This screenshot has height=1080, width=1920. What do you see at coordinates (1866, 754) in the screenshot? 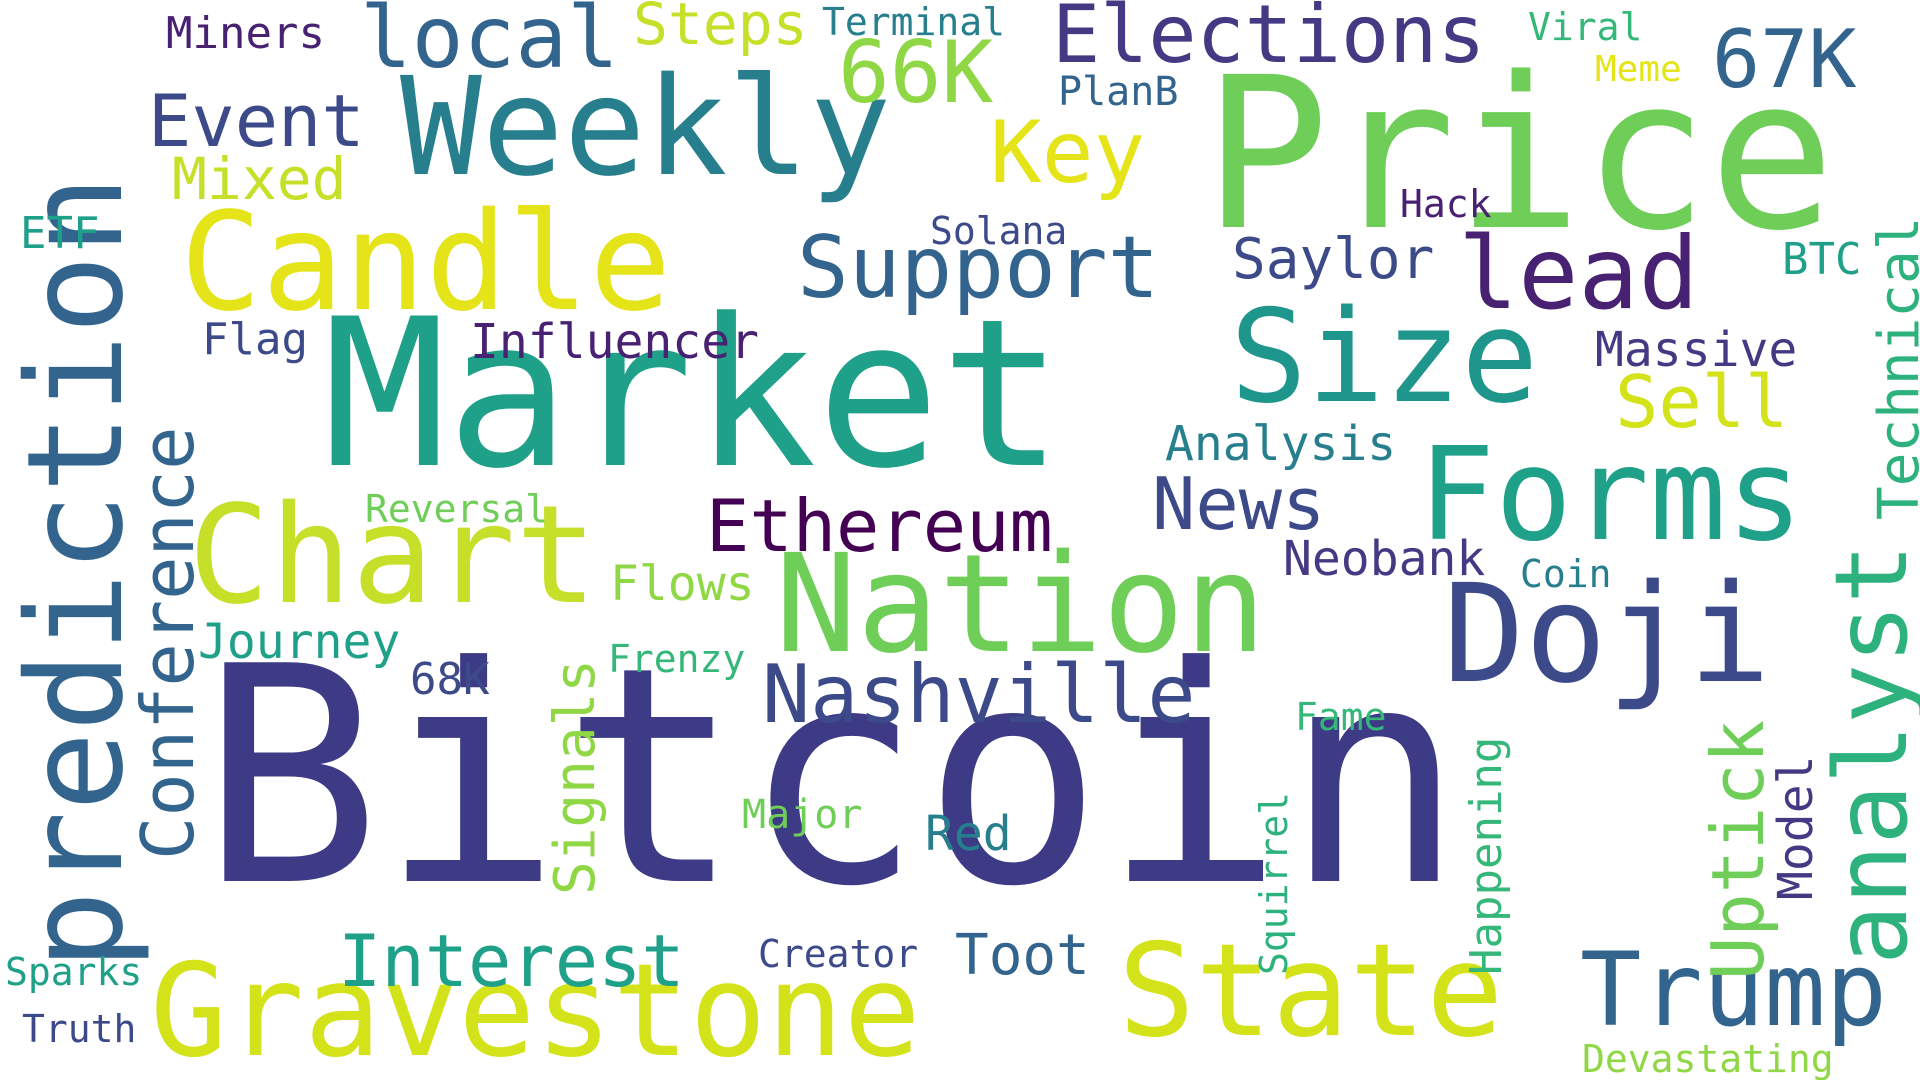
I see `word-analyst: analyst` at bounding box center [1866, 754].